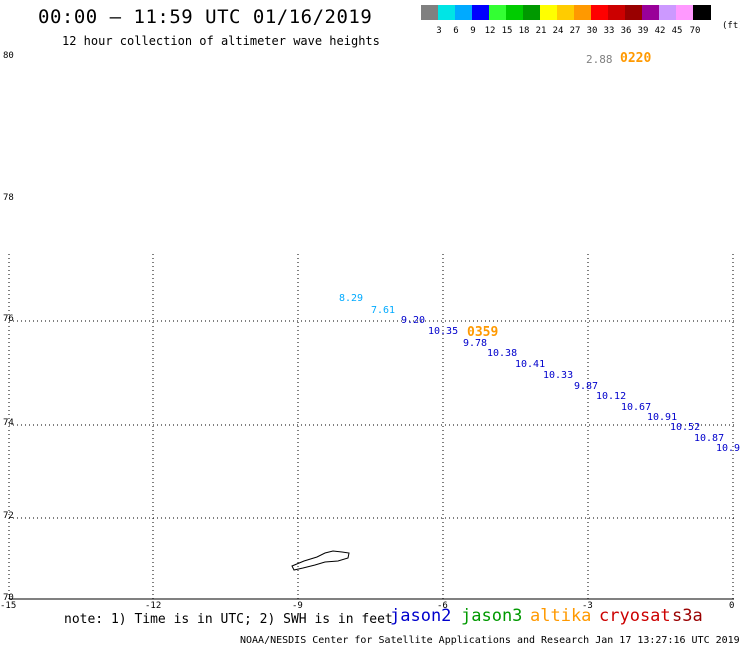 The width and height of the screenshot is (740, 650). Describe the element at coordinates (473, 31) in the screenshot. I see `scale-label: 9` at that location.